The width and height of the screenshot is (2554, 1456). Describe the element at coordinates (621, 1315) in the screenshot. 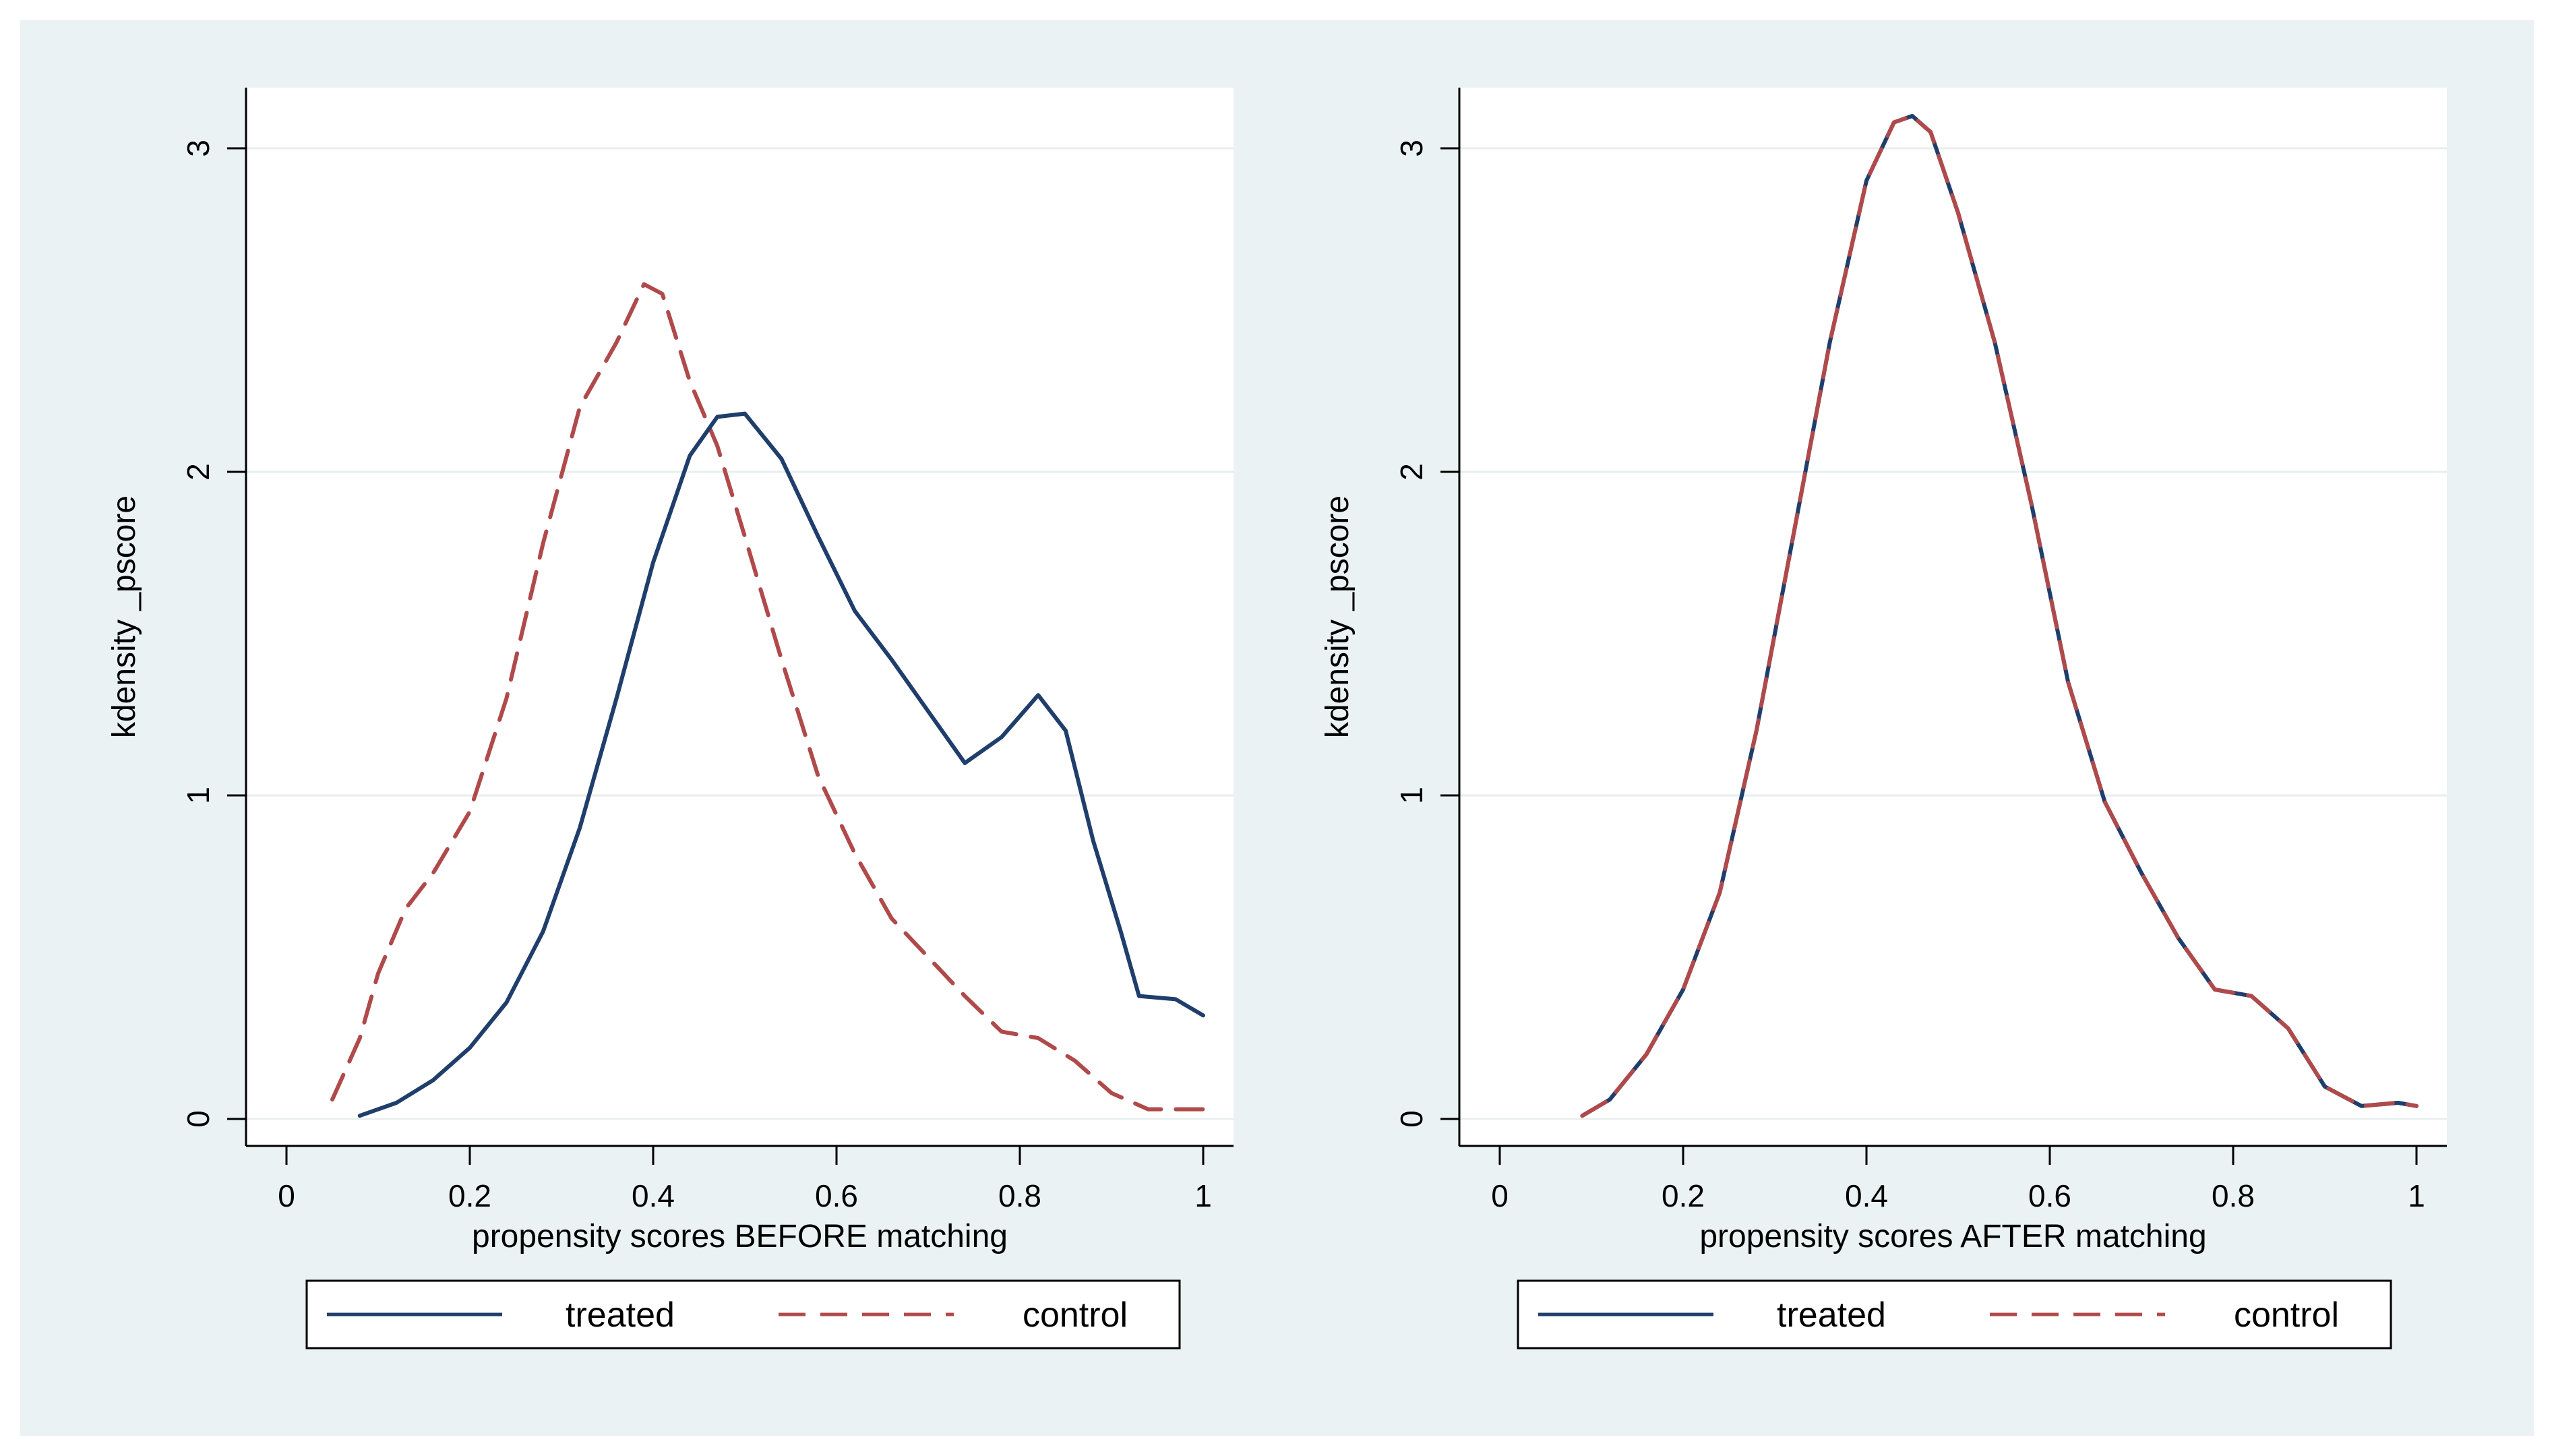

I see `left-legend-label-treated: treated` at that location.